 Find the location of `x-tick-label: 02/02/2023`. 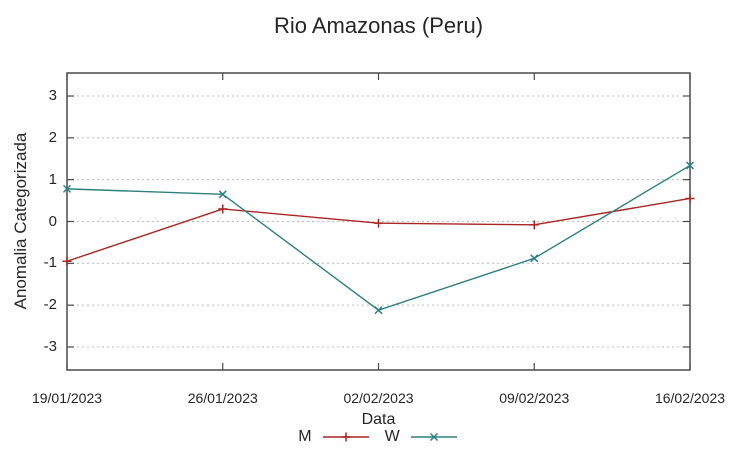

x-tick-label: 02/02/2023 is located at coordinates (378, 398).